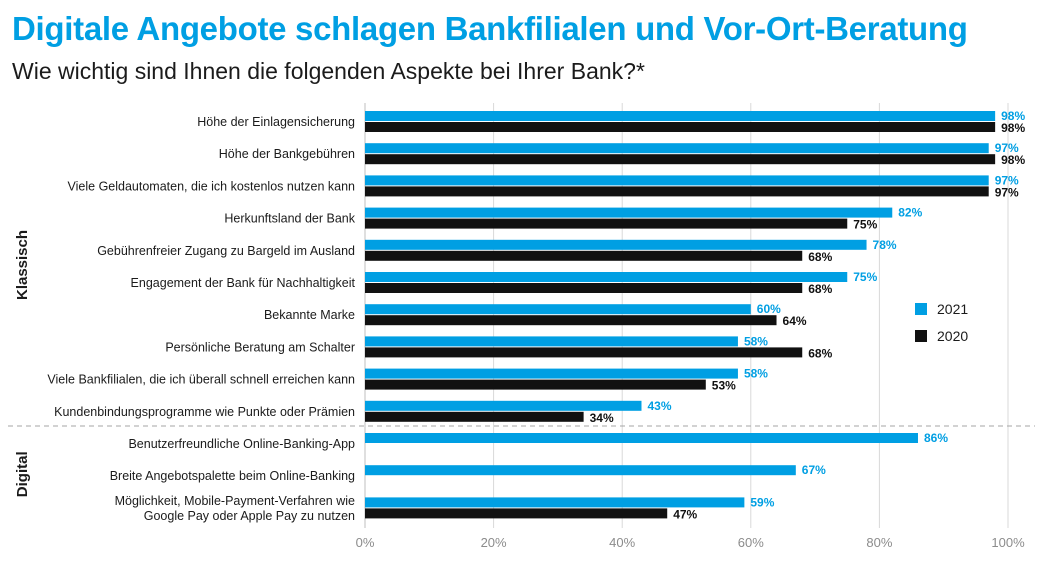 The image size is (1040, 562). What do you see at coordinates (1013, 116) in the screenshot?
I see `data-label-2021: 98%` at bounding box center [1013, 116].